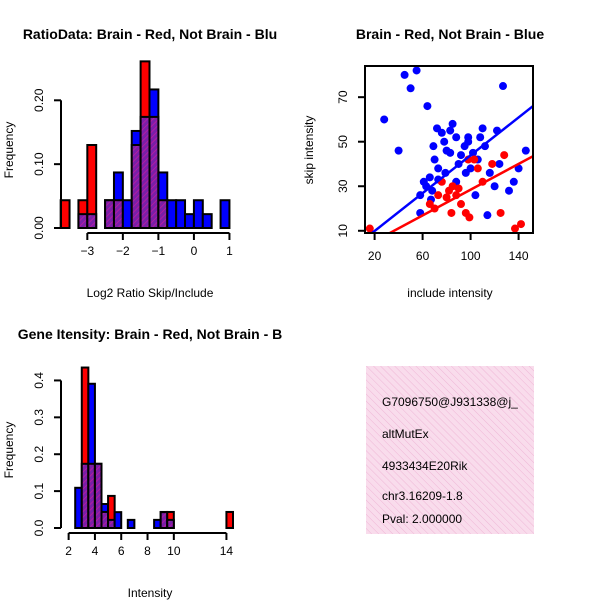 This screenshot has width=600, height=600. I want to click on info-panel-background, so click(450, 450).